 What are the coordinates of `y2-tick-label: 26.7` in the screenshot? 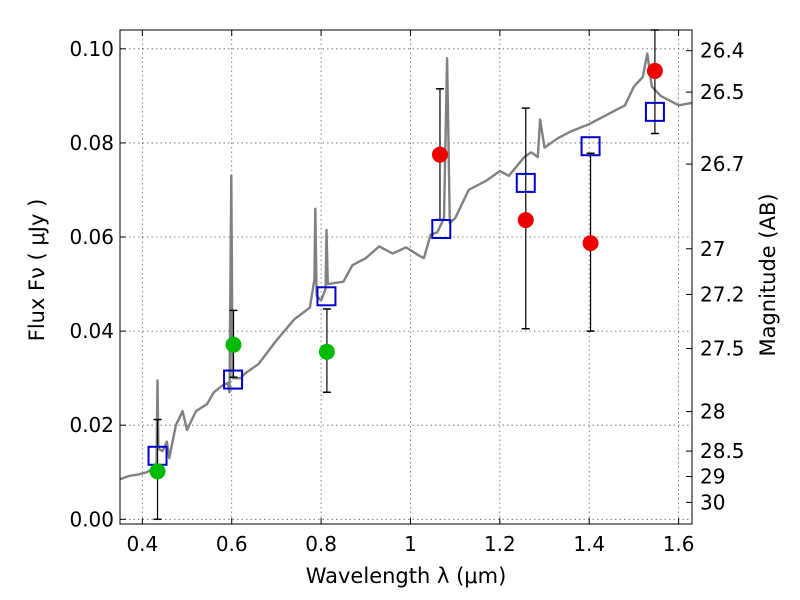 It's located at (722, 164).